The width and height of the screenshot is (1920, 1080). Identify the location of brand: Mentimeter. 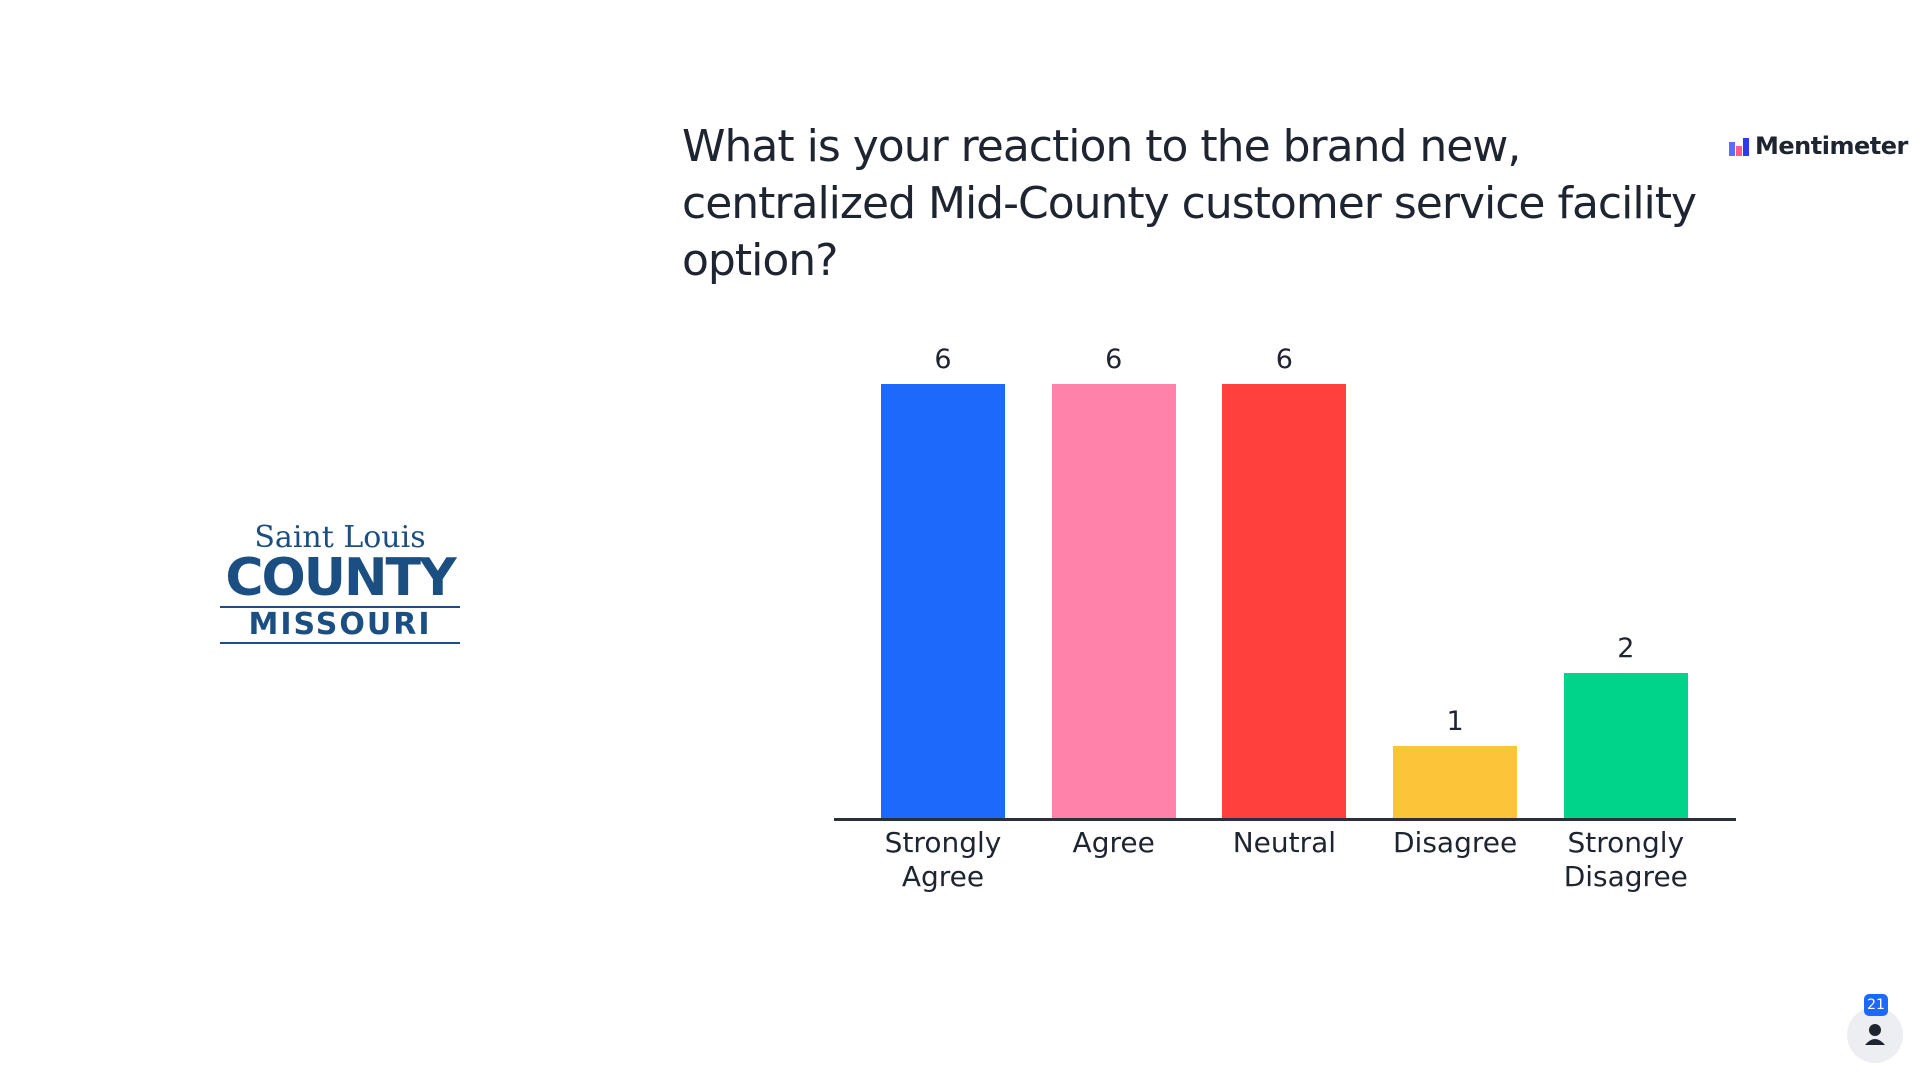
(1818, 146).